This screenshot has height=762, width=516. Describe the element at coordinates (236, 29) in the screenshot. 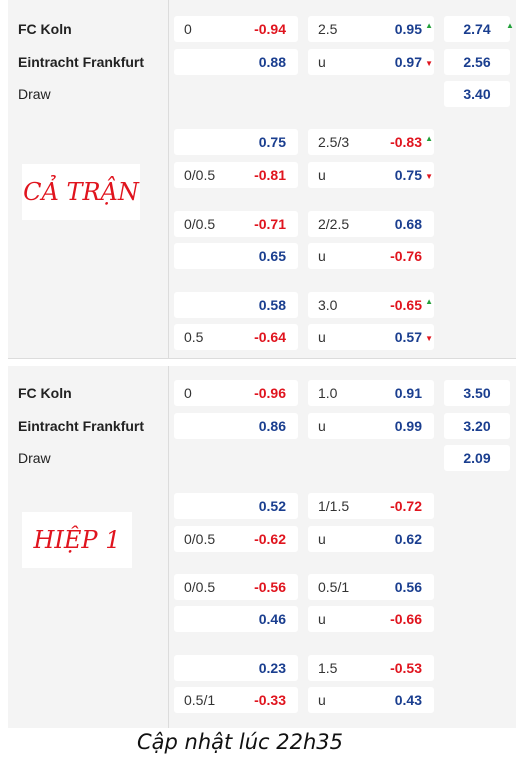

I see `handicap-home-cell: 0 -0.94` at that location.